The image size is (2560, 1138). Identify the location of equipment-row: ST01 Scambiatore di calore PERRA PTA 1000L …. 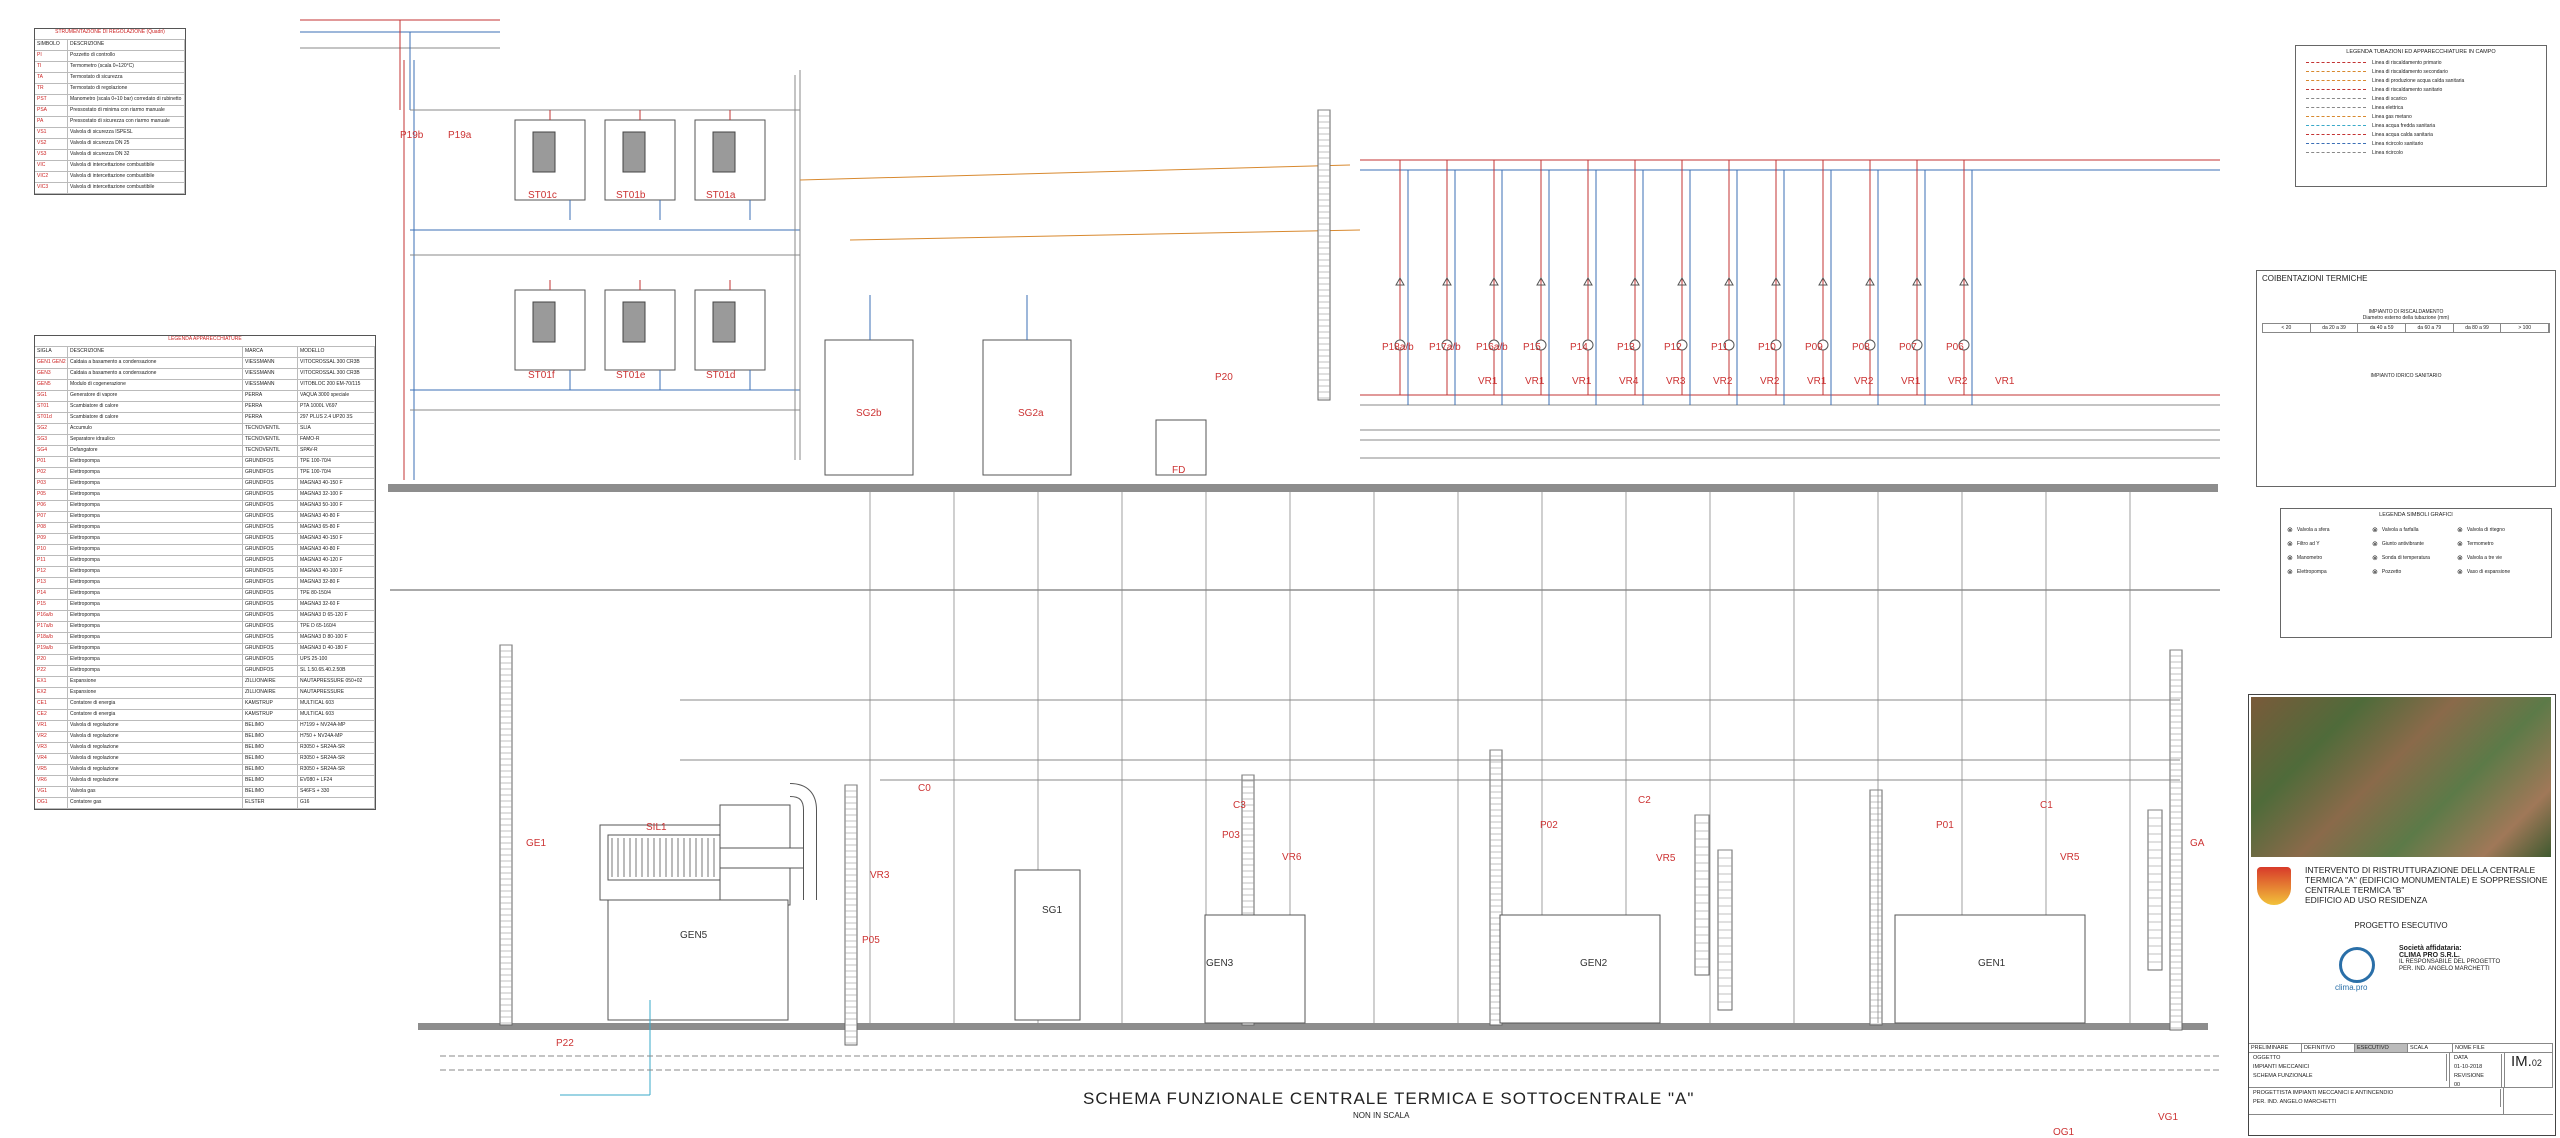
(205, 407).